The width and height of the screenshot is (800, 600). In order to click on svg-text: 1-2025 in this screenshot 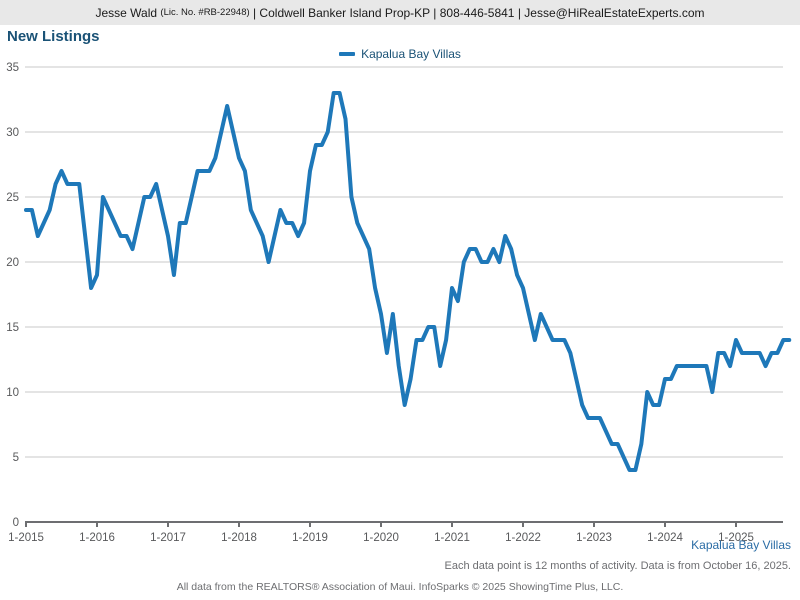, I will do `click(736, 538)`.